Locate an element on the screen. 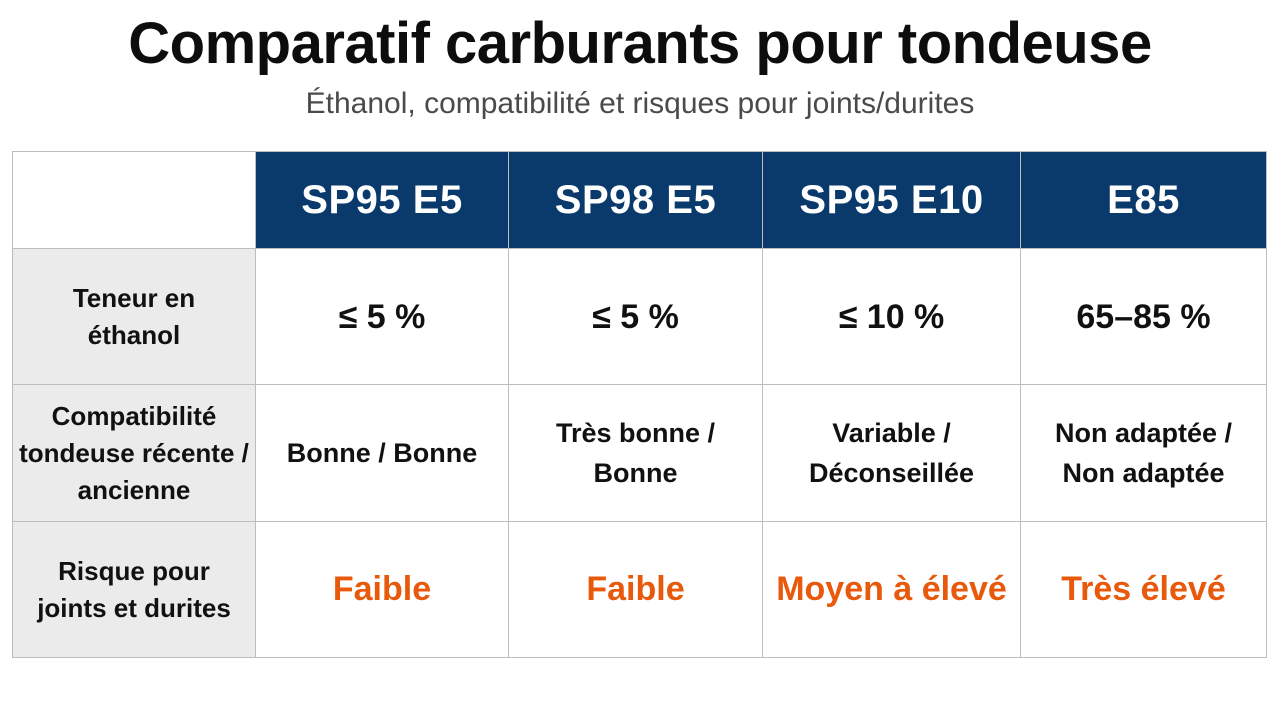 This screenshot has width=1280, height=702. cell-compat-sp98-e5: Très bonne / Bonne is located at coordinates (635, 453).